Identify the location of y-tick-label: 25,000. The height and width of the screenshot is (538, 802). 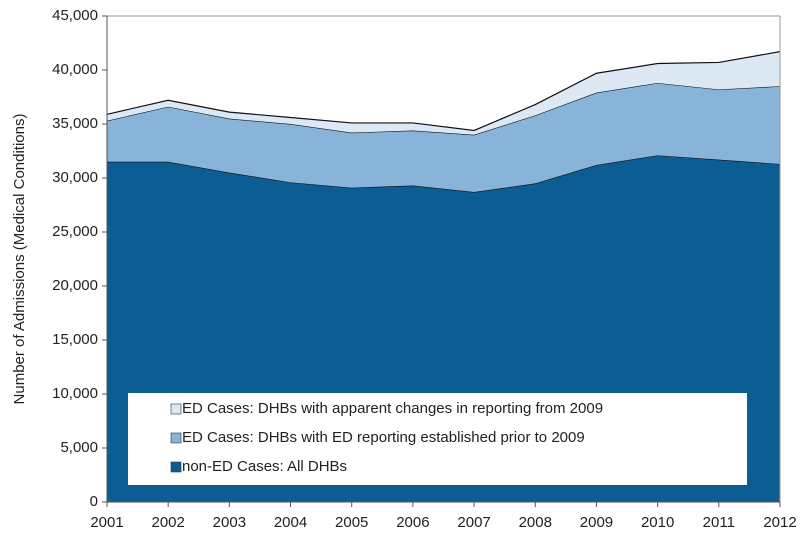
(75, 231).